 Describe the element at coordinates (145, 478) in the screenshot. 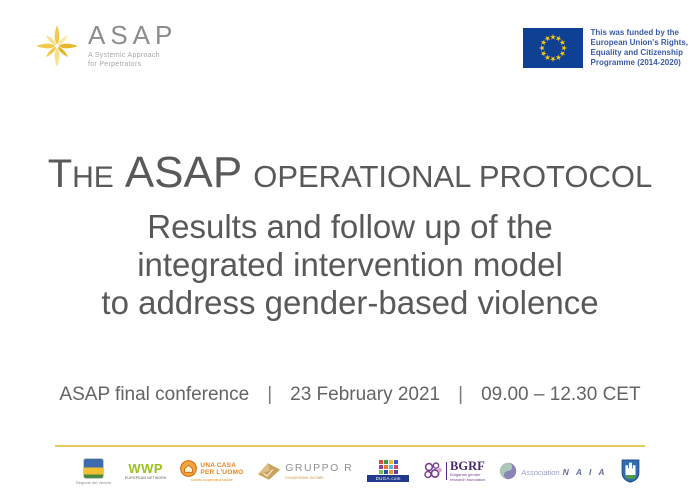

I see `logo-caption: EUROPEAN NETWORK` at that location.